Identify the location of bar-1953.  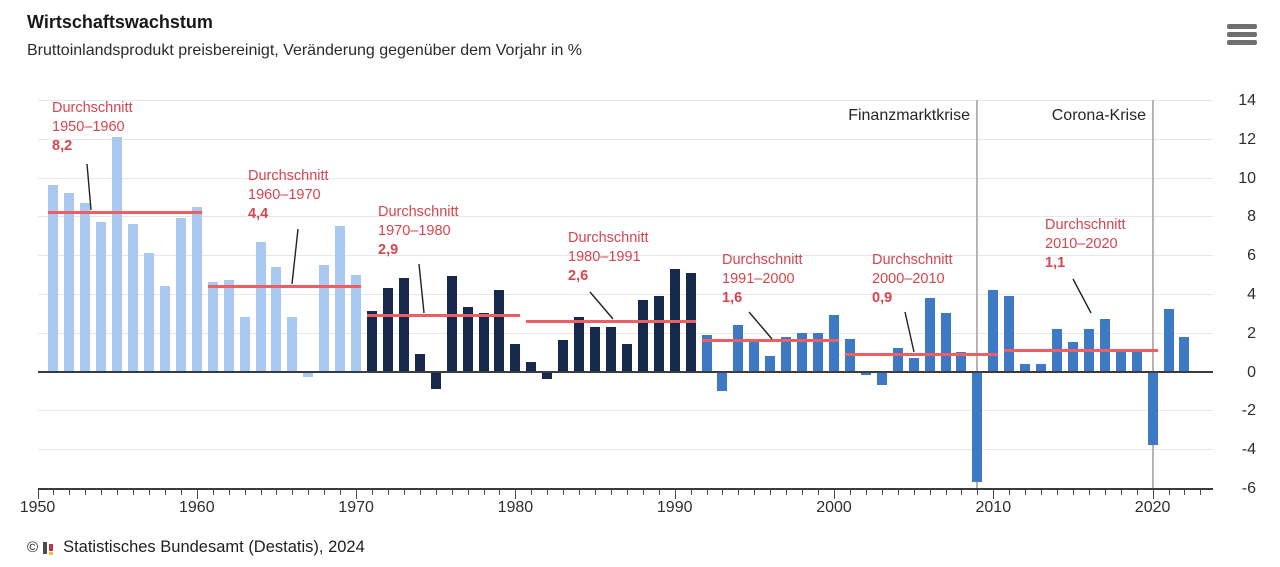
(85, 287).